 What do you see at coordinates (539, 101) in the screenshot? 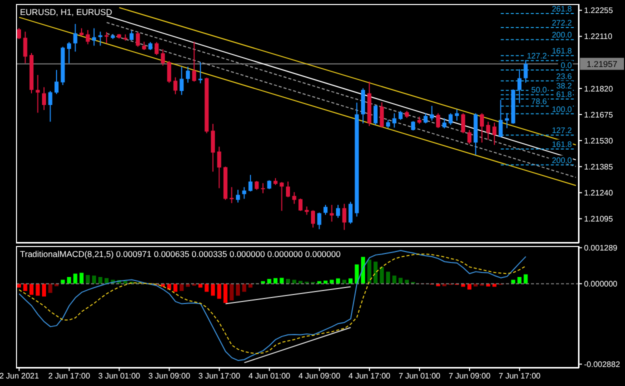
I see `series-label: 78.6` at bounding box center [539, 101].